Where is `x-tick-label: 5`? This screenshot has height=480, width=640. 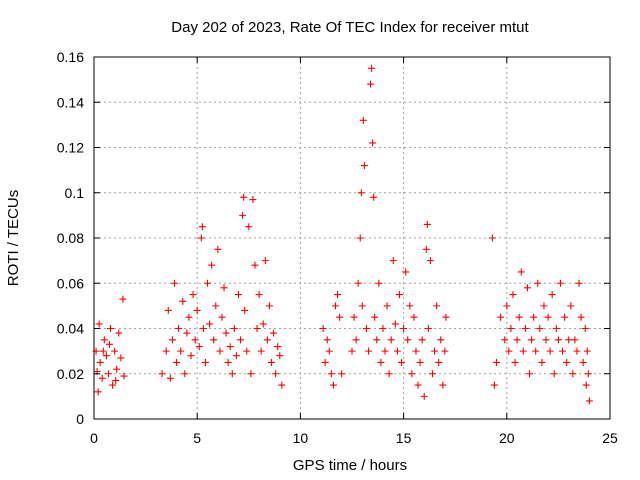
x-tick-label: 5 is located at coordinates (197, 438).